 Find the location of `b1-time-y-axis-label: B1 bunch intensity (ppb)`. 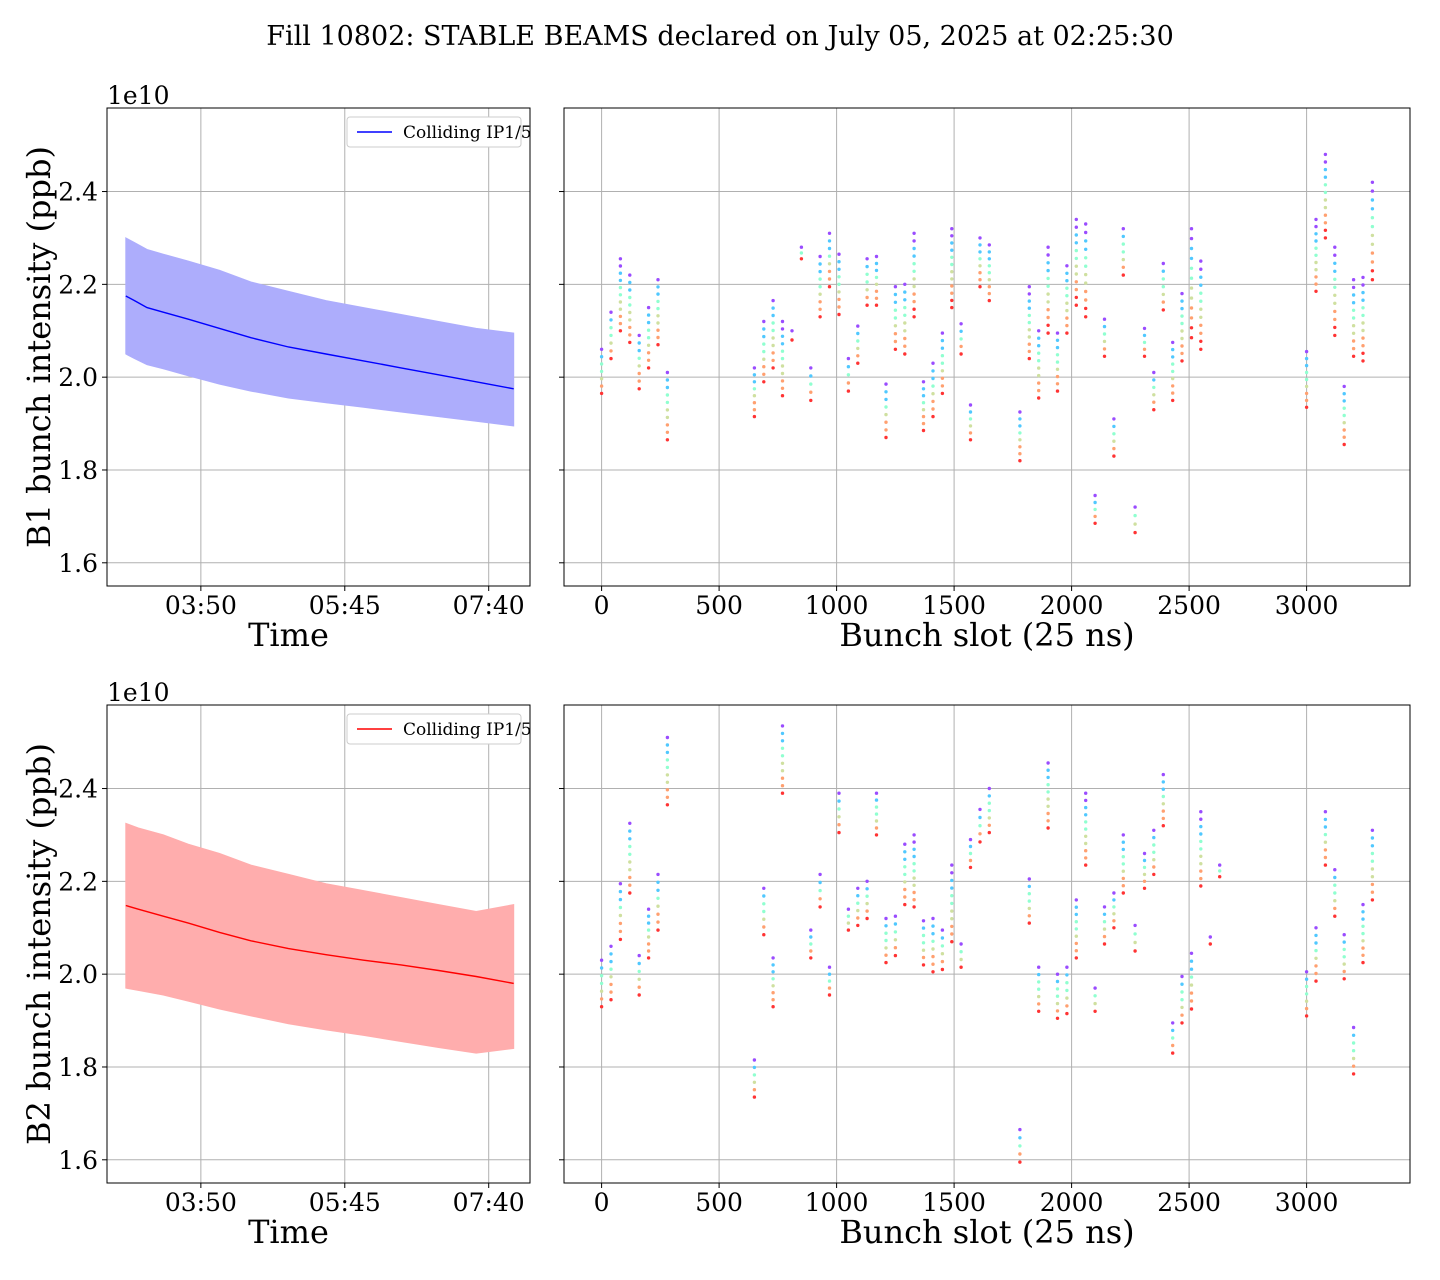

b1-time-y-axis-label: B1 bunch intensity (ppb) is located at coordinates (39, 347).